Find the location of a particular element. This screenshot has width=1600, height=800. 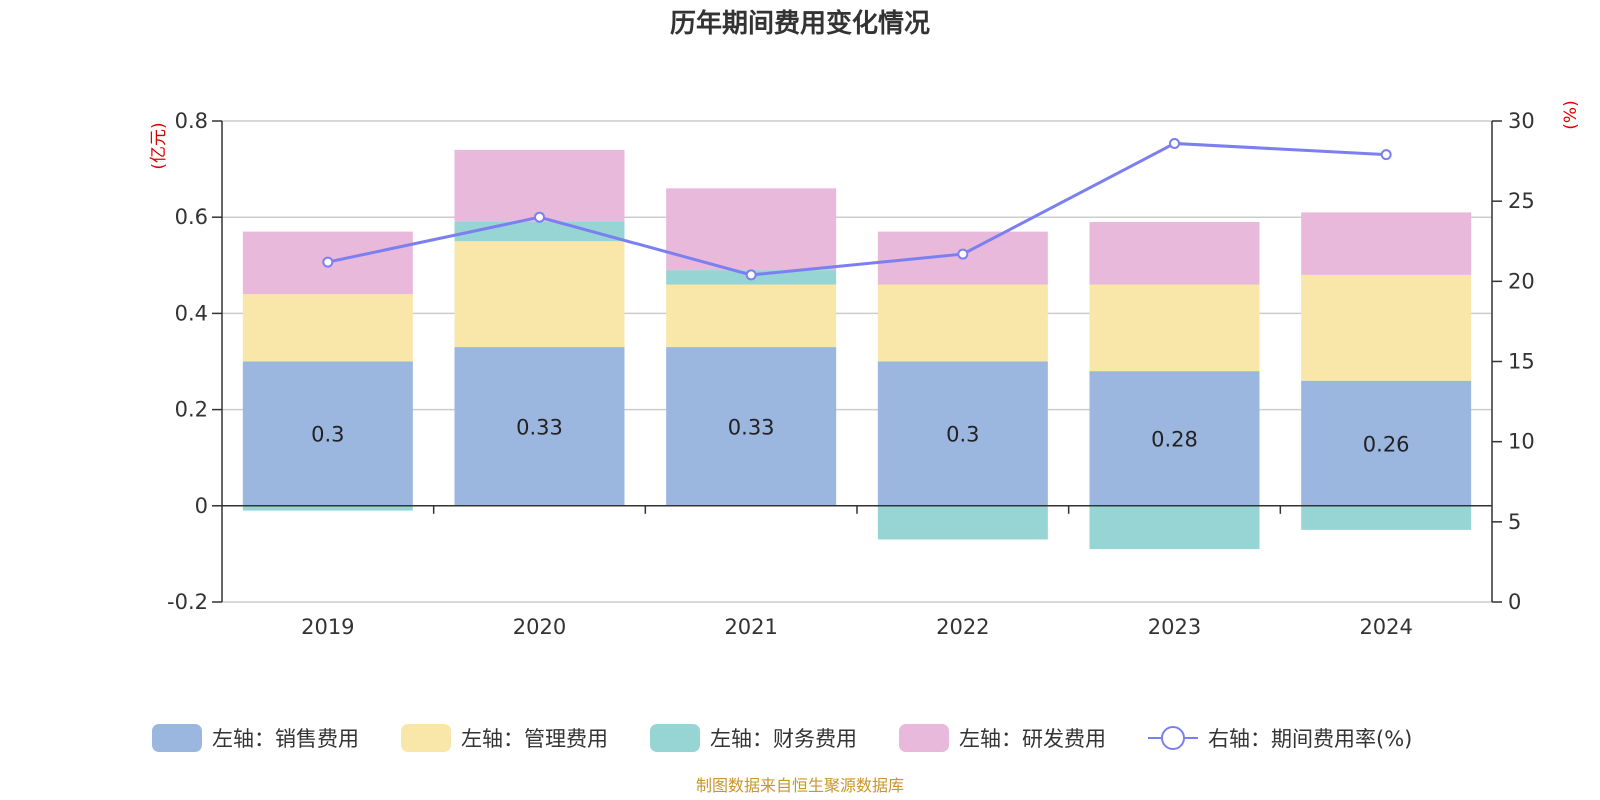

left-axis-unit: (亿元) is located at coordinates (159, 145).